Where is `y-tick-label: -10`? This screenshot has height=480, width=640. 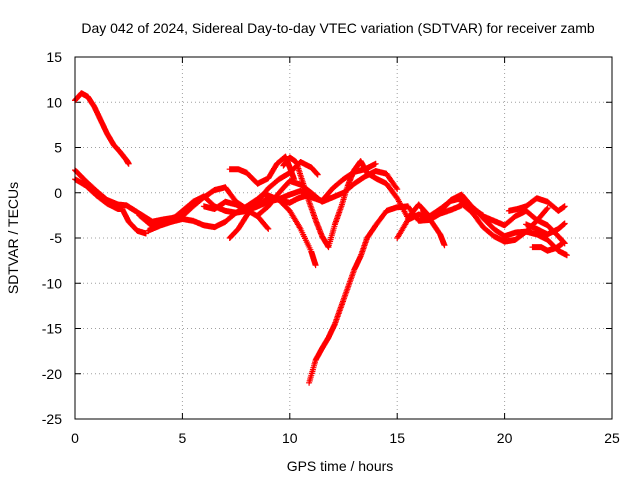
y-tick-label: -10 is located at coordinates (52, 283).